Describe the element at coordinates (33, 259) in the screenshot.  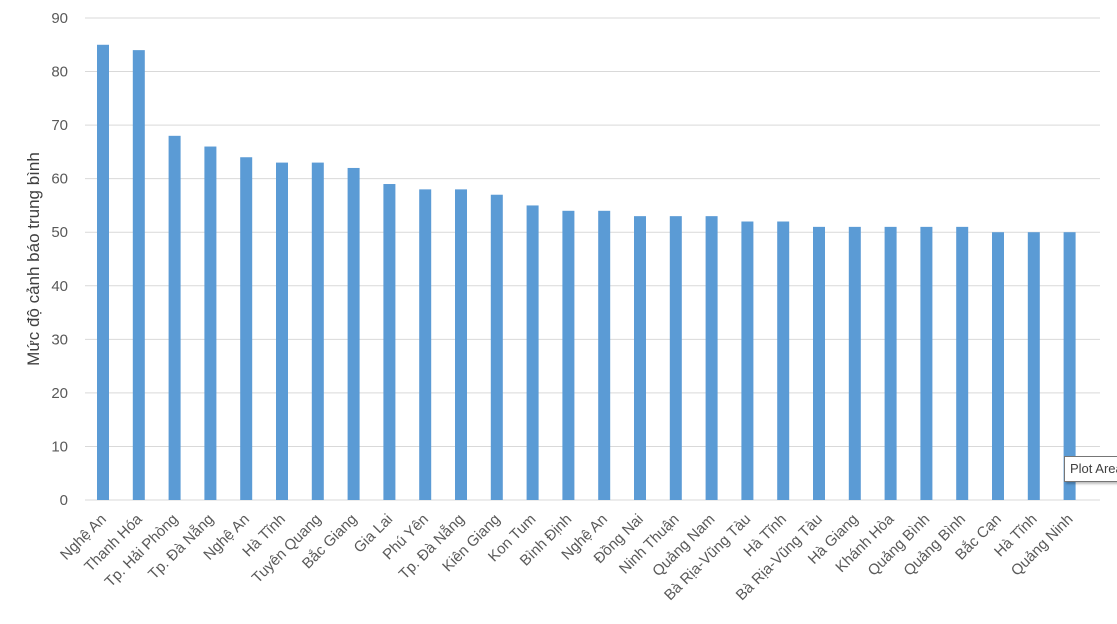
I see `y-axis-label: Mức độ cảnh báo trung bình` at that location.